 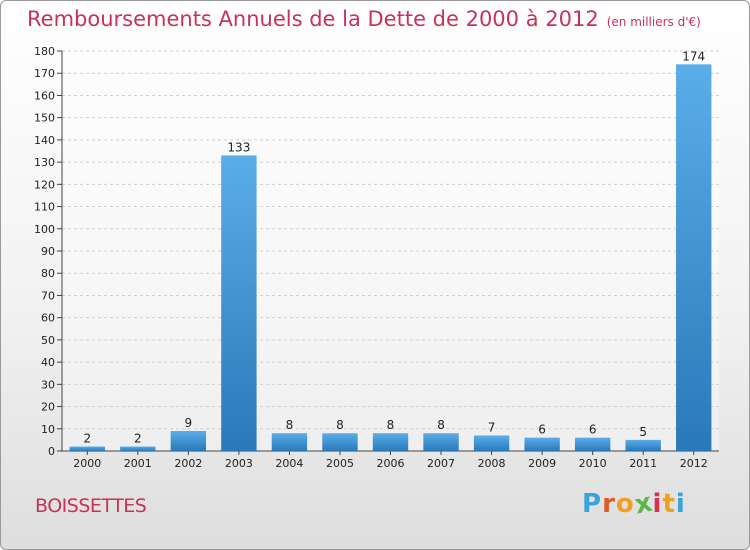 I want to click on y-tick-label: 110, so click(x=44, y=207).